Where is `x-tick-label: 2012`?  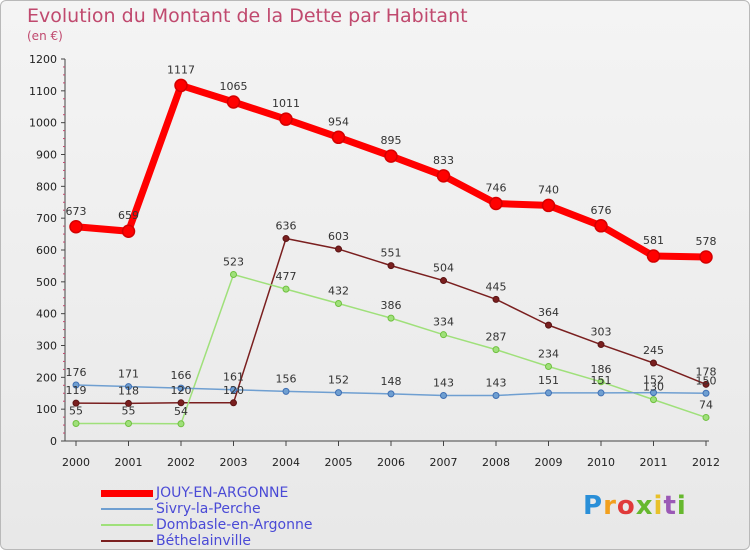
x-tick-label: 2012 is located at coordinates (706, 462).